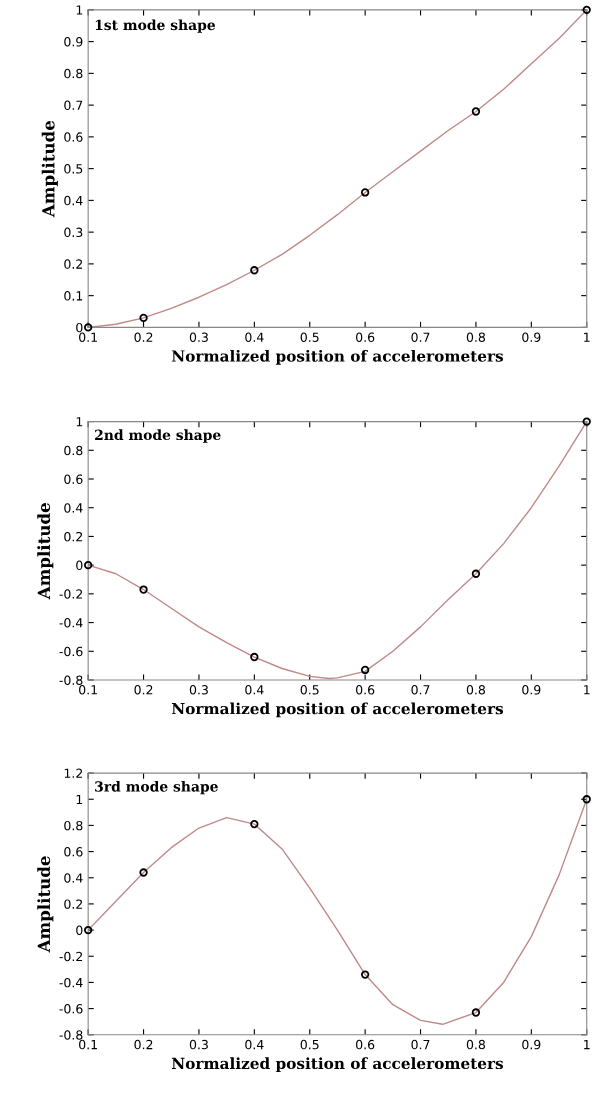 The width and height of the screenshot is (608, 1095). I want to click on y-tick-label: 0.7, so click(73, 105).